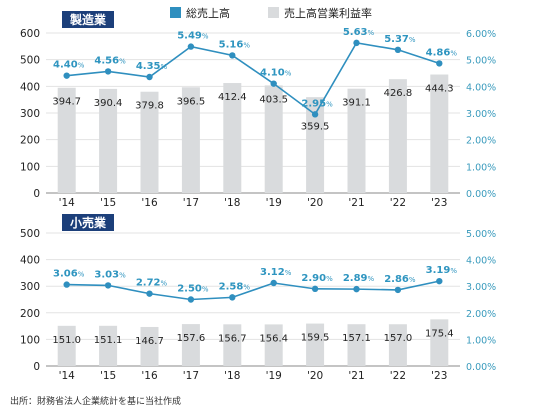  I want to click on line-value-label: 2.50%, so click(193, 289).